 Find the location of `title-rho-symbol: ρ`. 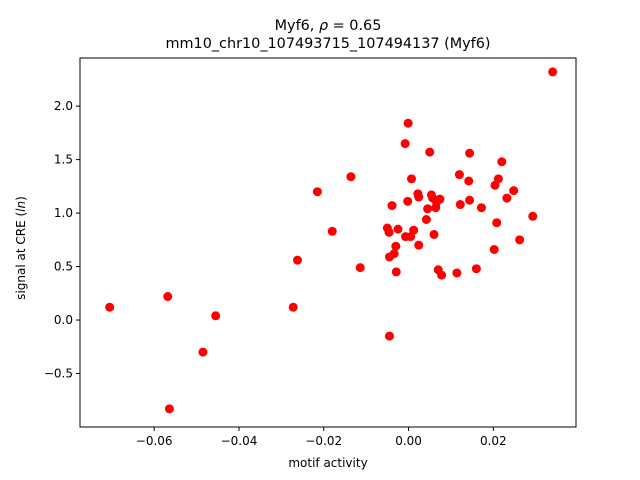

title-rho-symbol: ρ is located at coordinates (323, 26).